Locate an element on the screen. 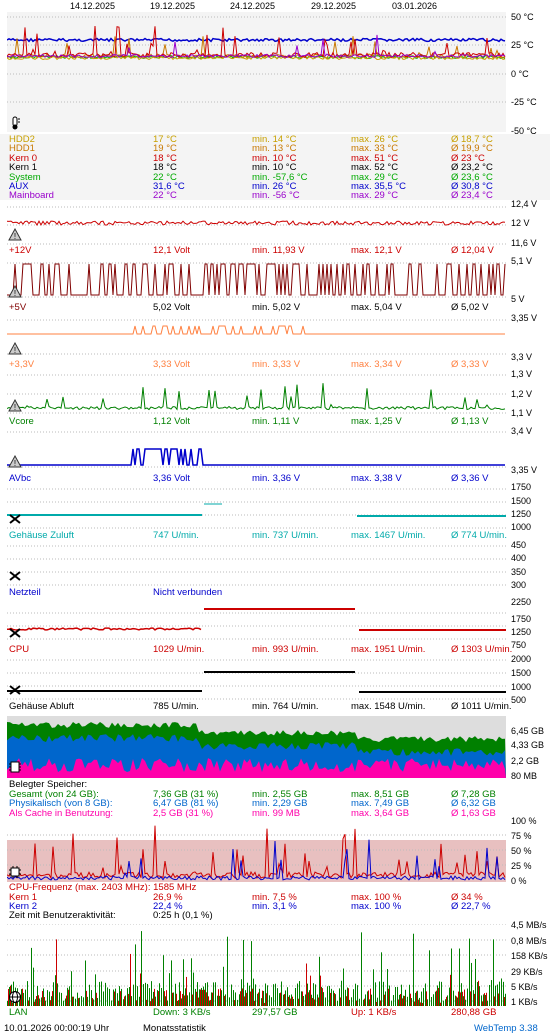  legend-cur: 18 °C is located at coordinates (165, 168).